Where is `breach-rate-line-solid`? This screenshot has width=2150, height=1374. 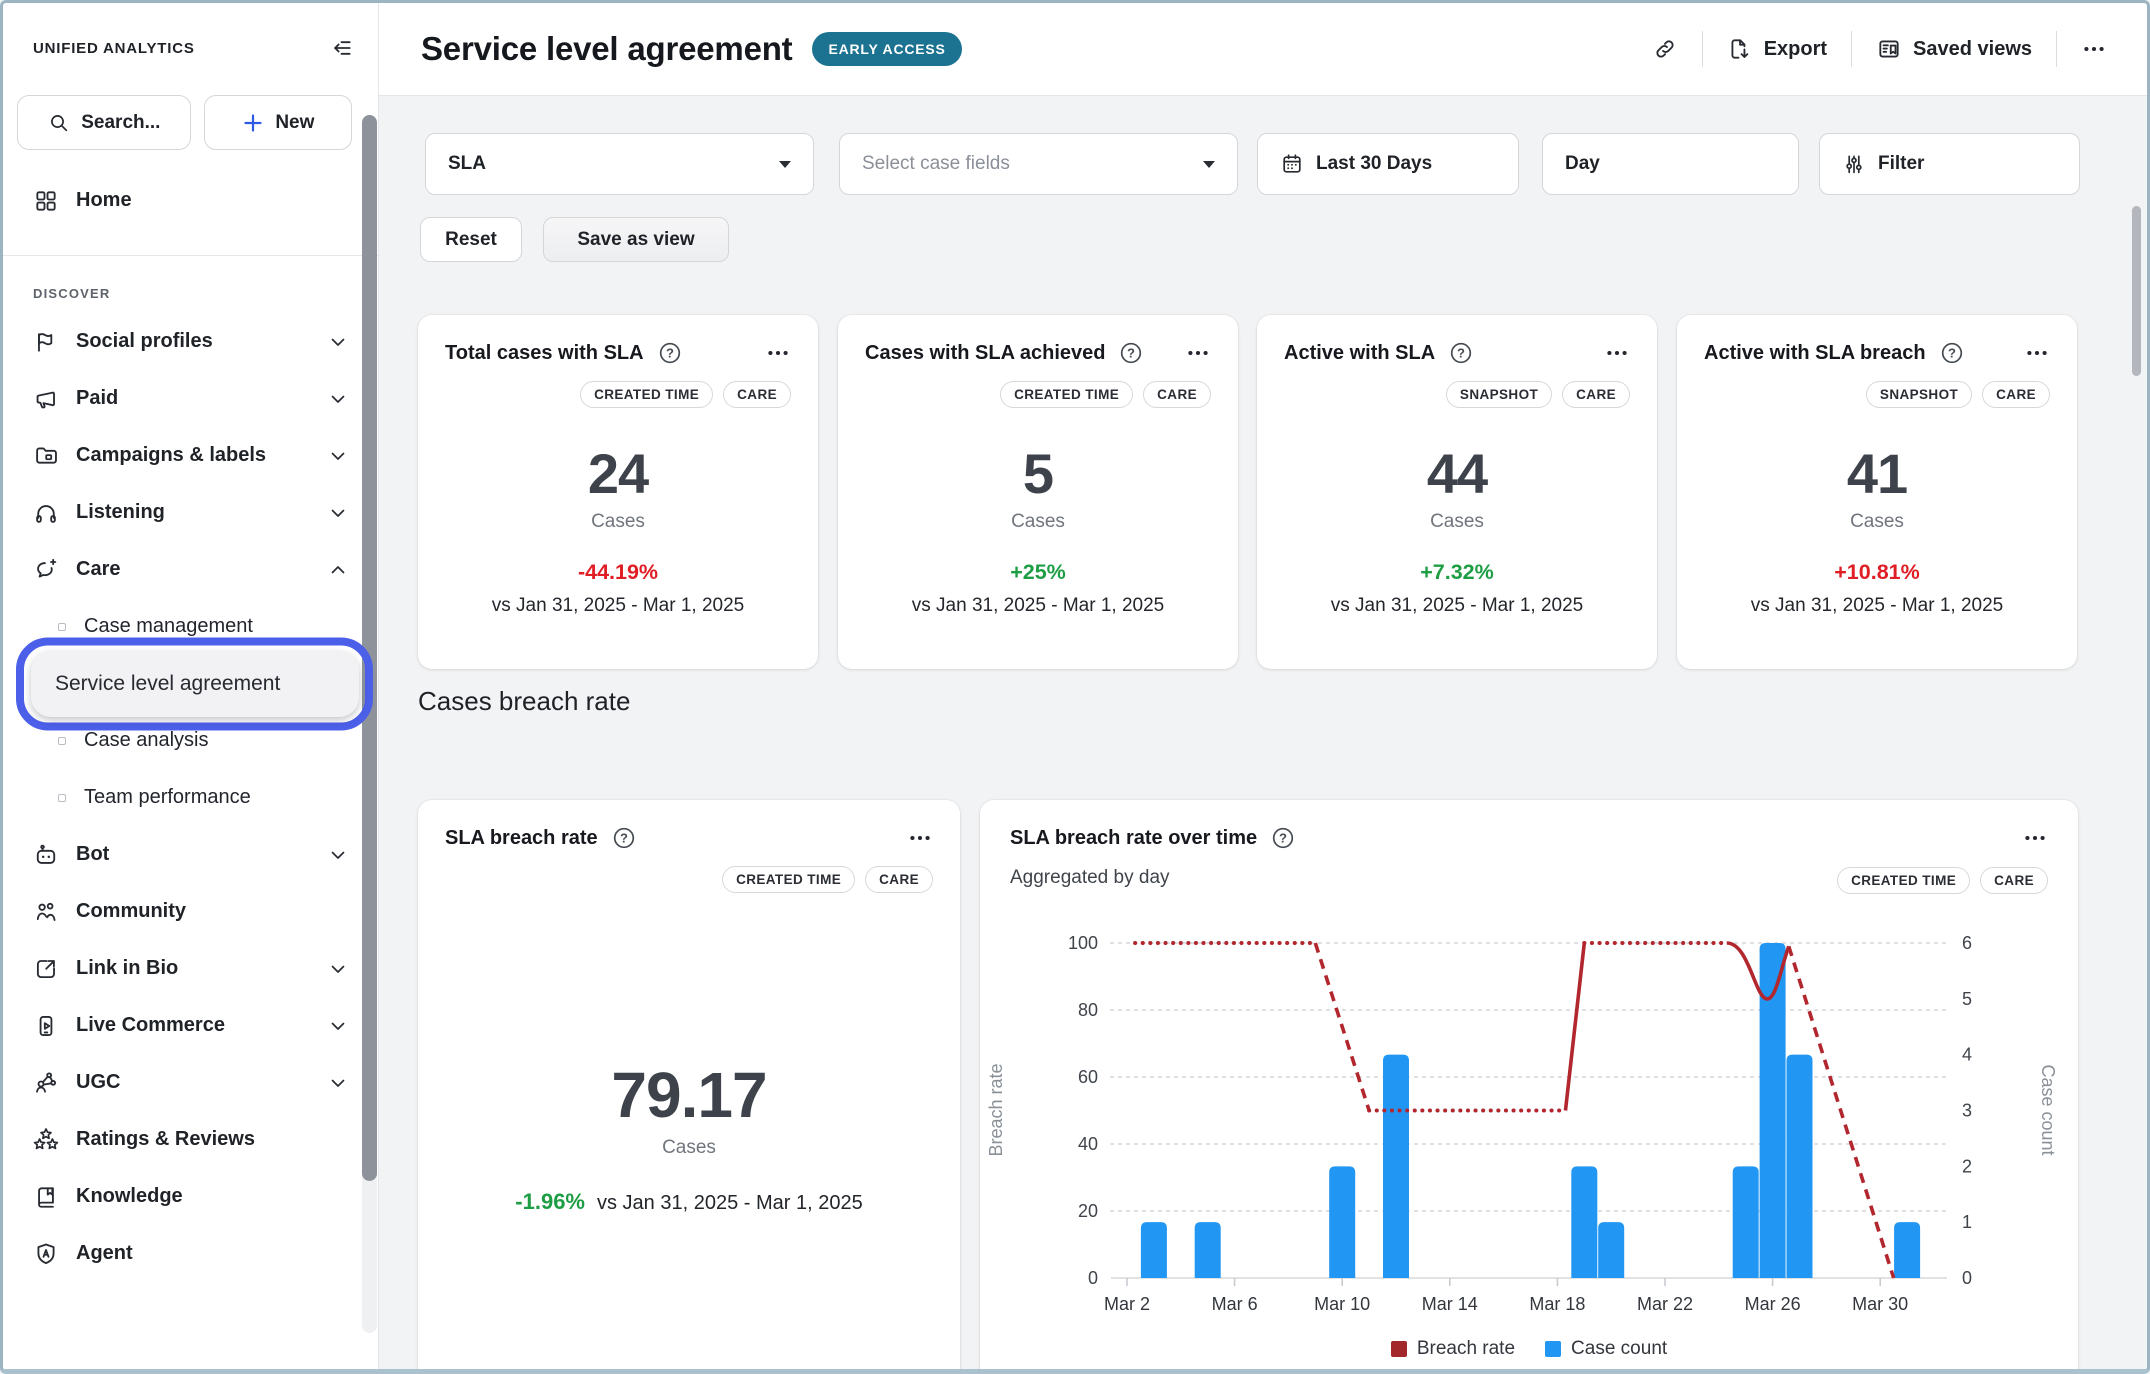 breach-rate-line-solid is located at coordinates (1575, 1026).